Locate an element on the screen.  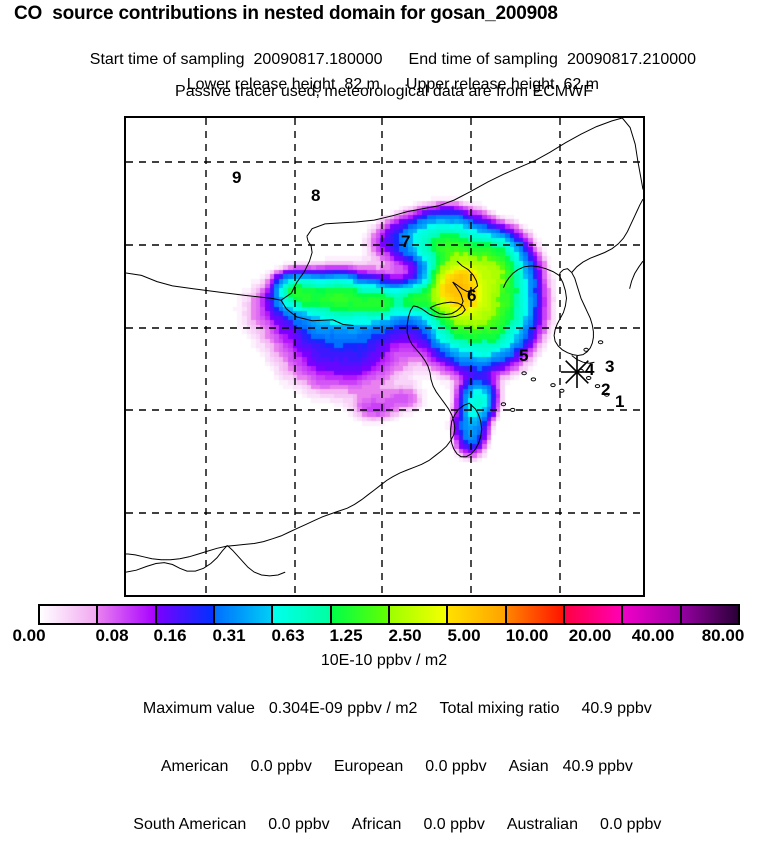
colorbar-tick-8: 10.00 is located at coordinates (527, 635).